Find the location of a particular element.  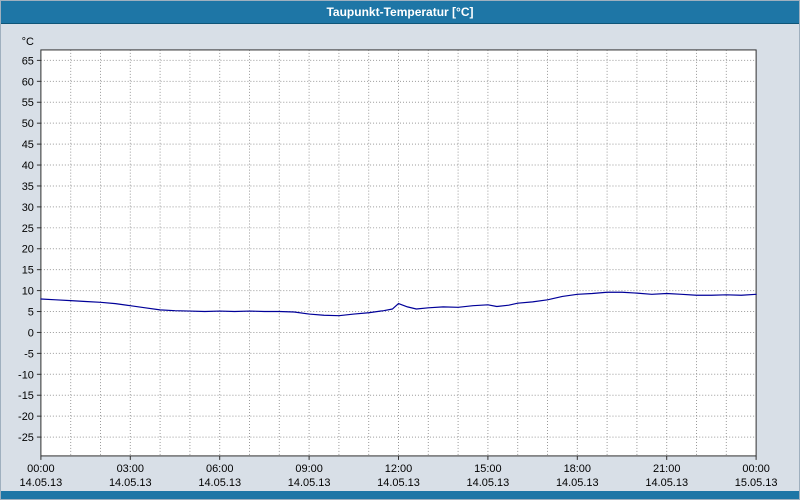

x-tick-time-label: 09:00 is located at coordinates (308, 469).